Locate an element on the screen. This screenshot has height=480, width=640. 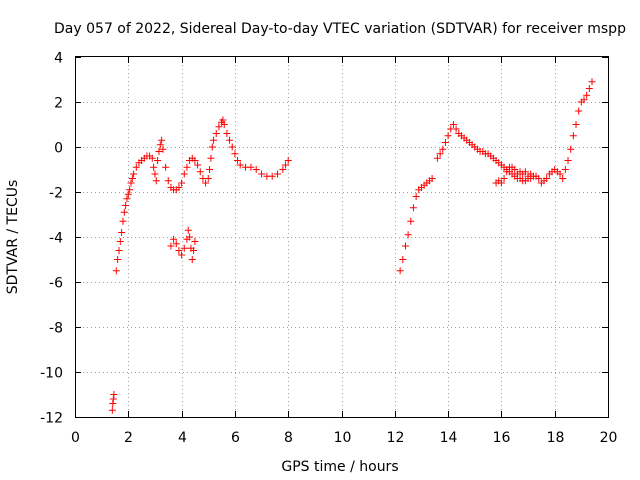
x-tick-label: 2 is located at coordinates (128, 438).